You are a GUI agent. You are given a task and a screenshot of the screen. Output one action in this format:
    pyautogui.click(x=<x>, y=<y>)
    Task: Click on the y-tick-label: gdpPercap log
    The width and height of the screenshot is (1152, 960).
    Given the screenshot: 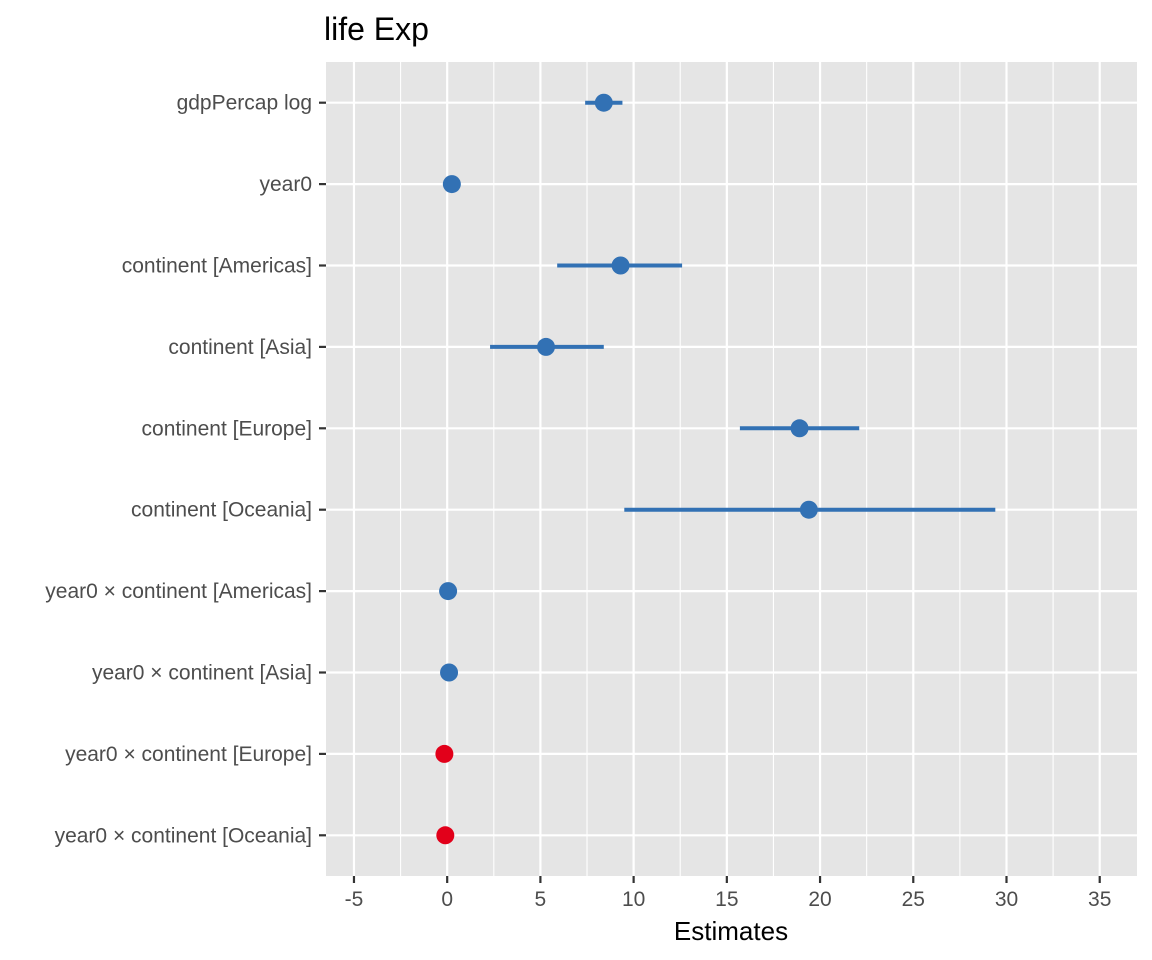 What is the action you would take?
    pyautogui.click(x=244, y=103)
    